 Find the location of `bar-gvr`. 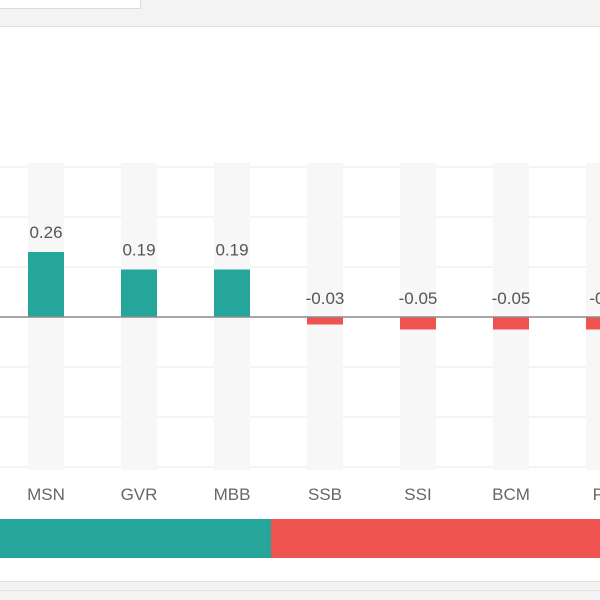

bar-gvr is located at coordinates (139, 293).